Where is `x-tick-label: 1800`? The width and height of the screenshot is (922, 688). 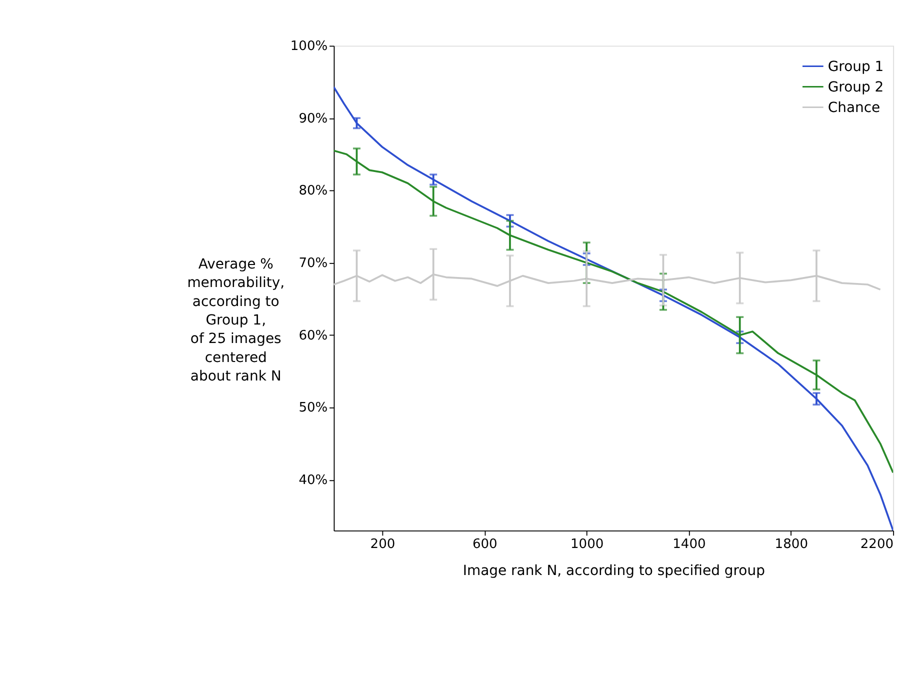 x-tick-label: 1800 is located at coordinates (791, 544).